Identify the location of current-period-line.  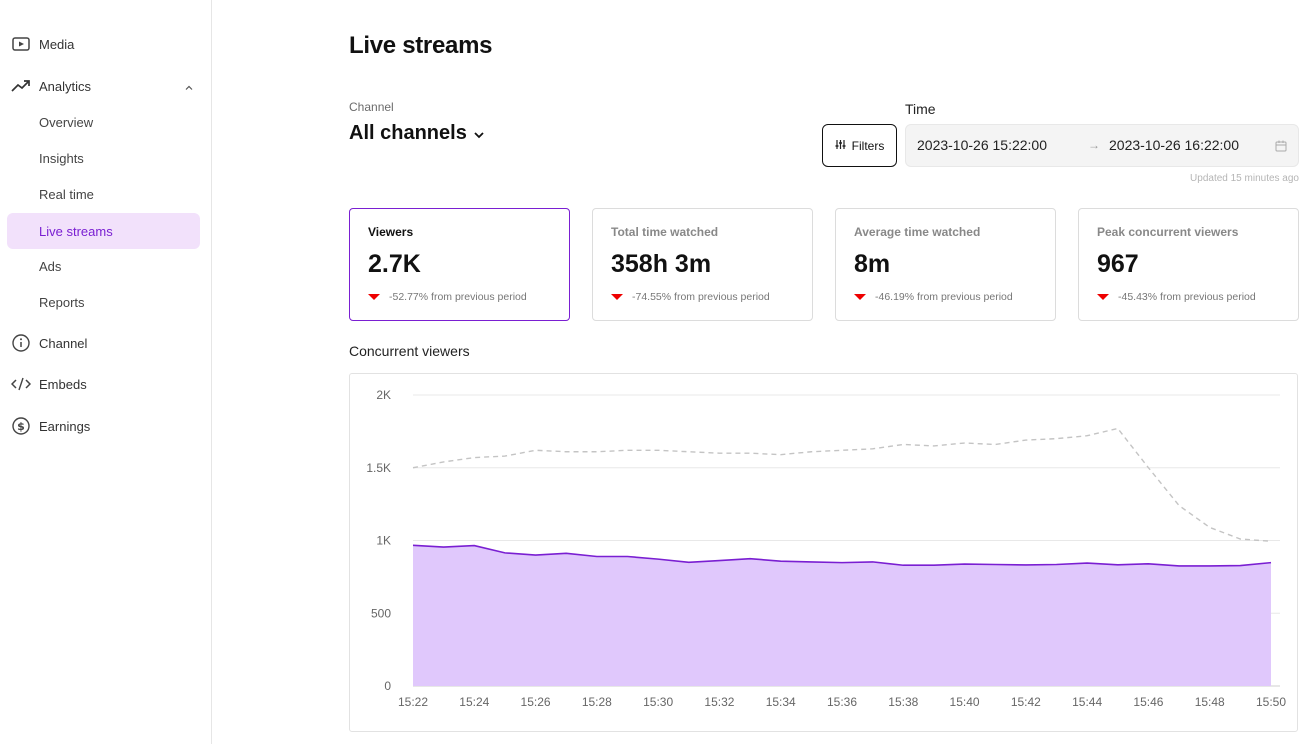
(842, 555).